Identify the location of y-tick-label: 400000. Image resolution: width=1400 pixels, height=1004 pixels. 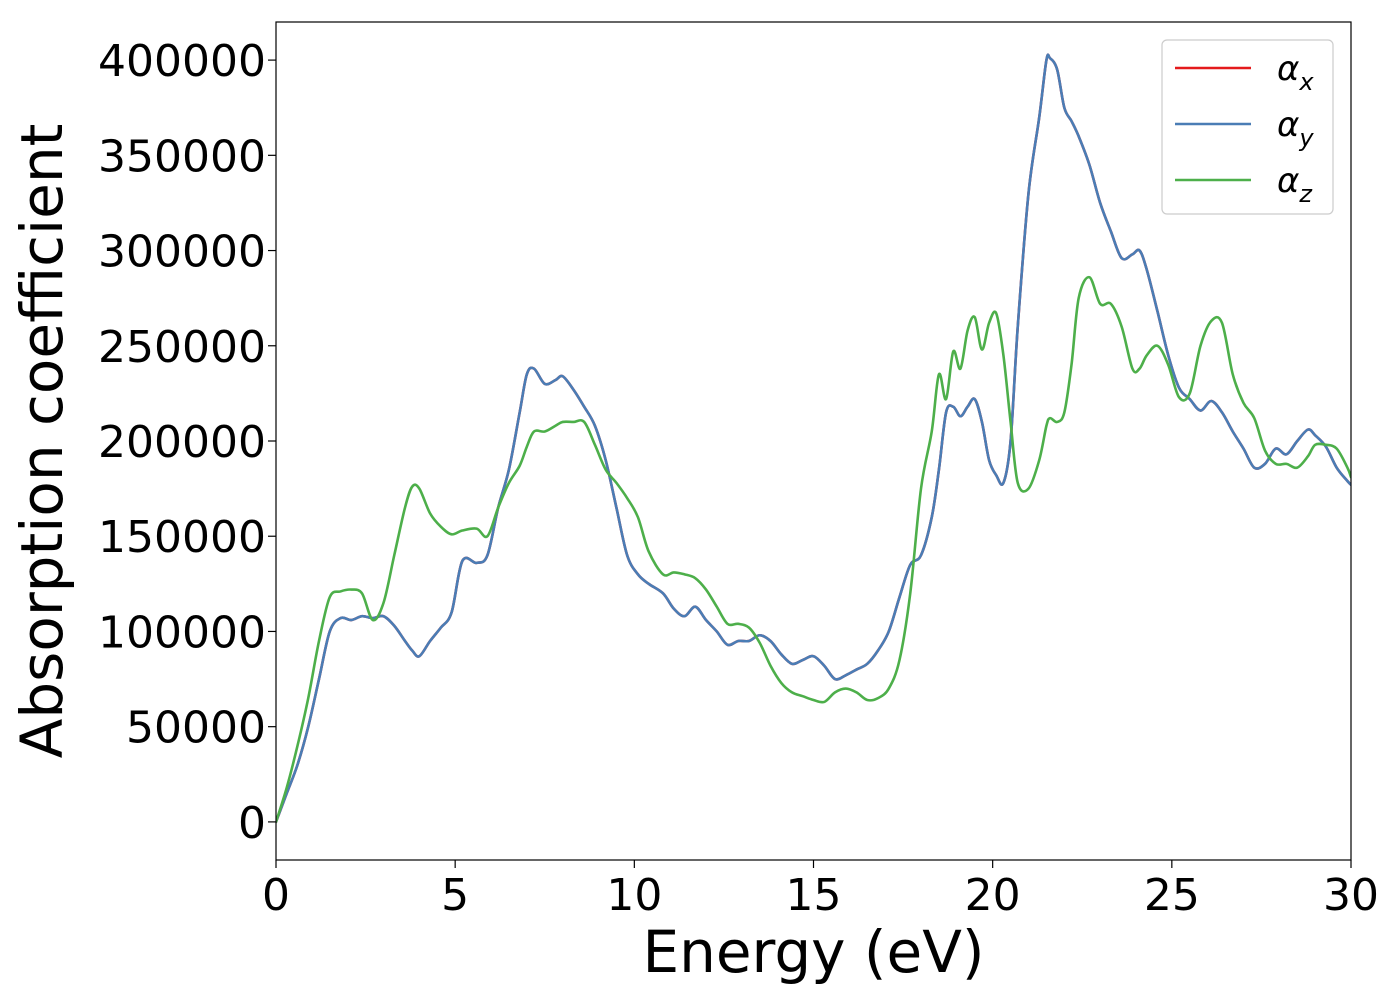
(182, 61).